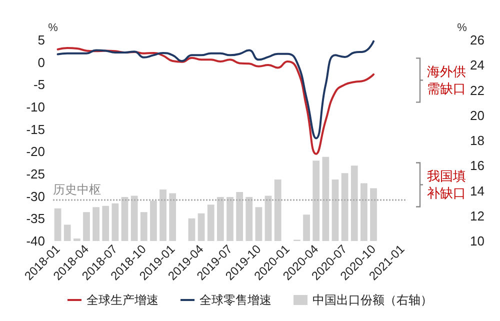 The image size is (500, 321). What do you see at coordinates (372, 300) in the screenshot?
I see `legend-label: 中国出口份额（右轴）` at bounding box center [372, 300].